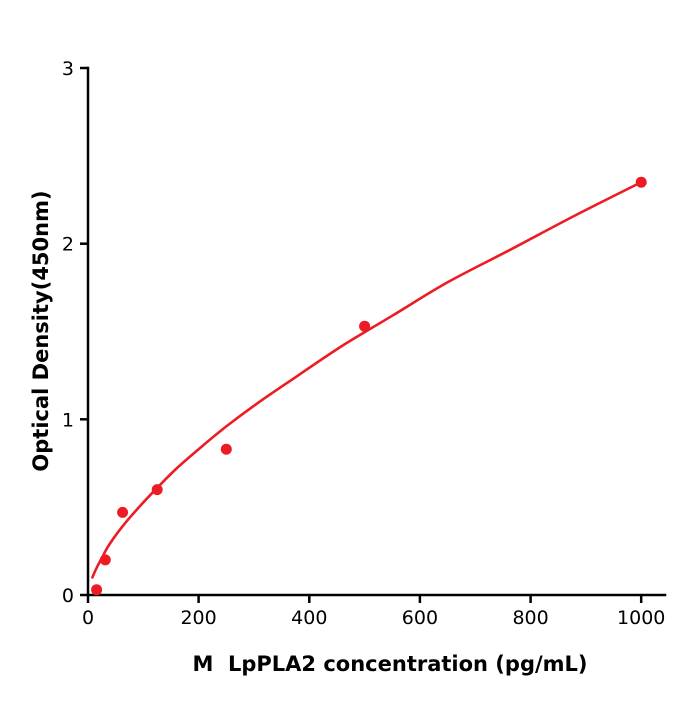  What do you see at coordinates (68, 245) in the screenshot?
I see `y-tick-label: 2` at bounding box center [68, 245].